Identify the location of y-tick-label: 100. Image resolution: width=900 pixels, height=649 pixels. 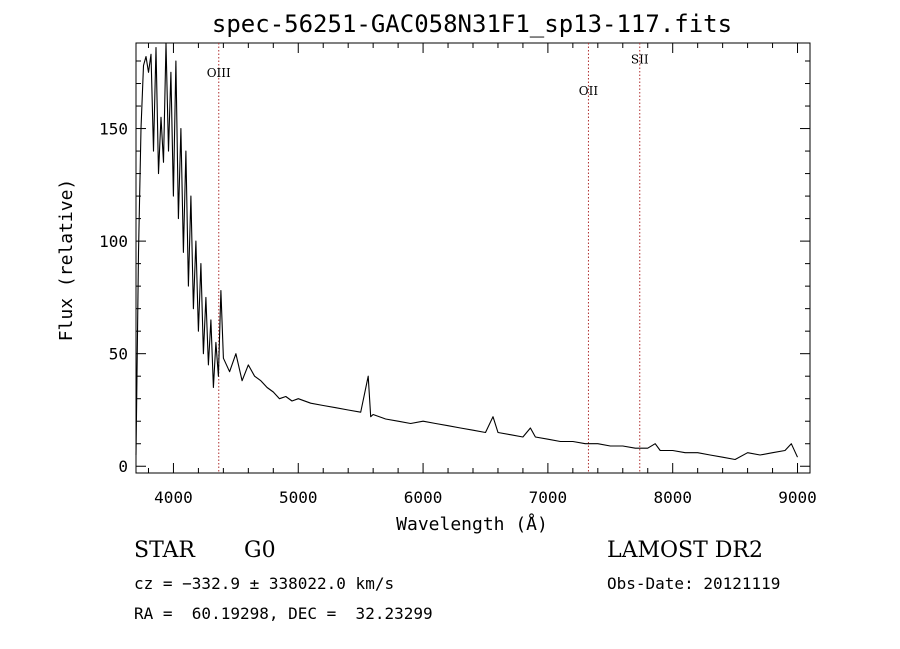
(113, 241).